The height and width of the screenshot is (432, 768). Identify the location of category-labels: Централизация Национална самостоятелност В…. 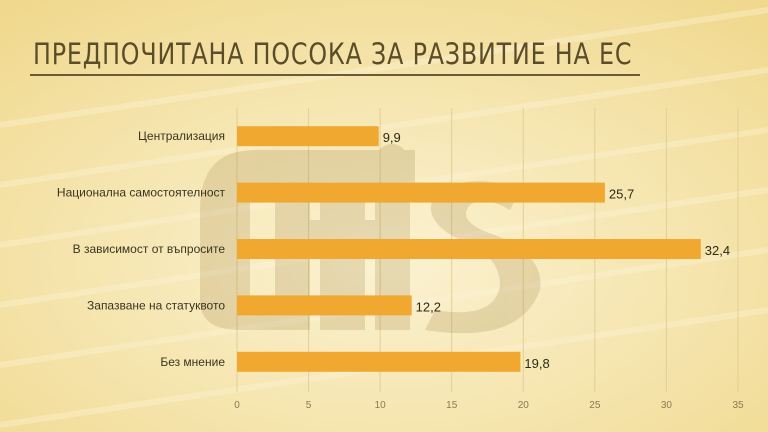
(141, 249).